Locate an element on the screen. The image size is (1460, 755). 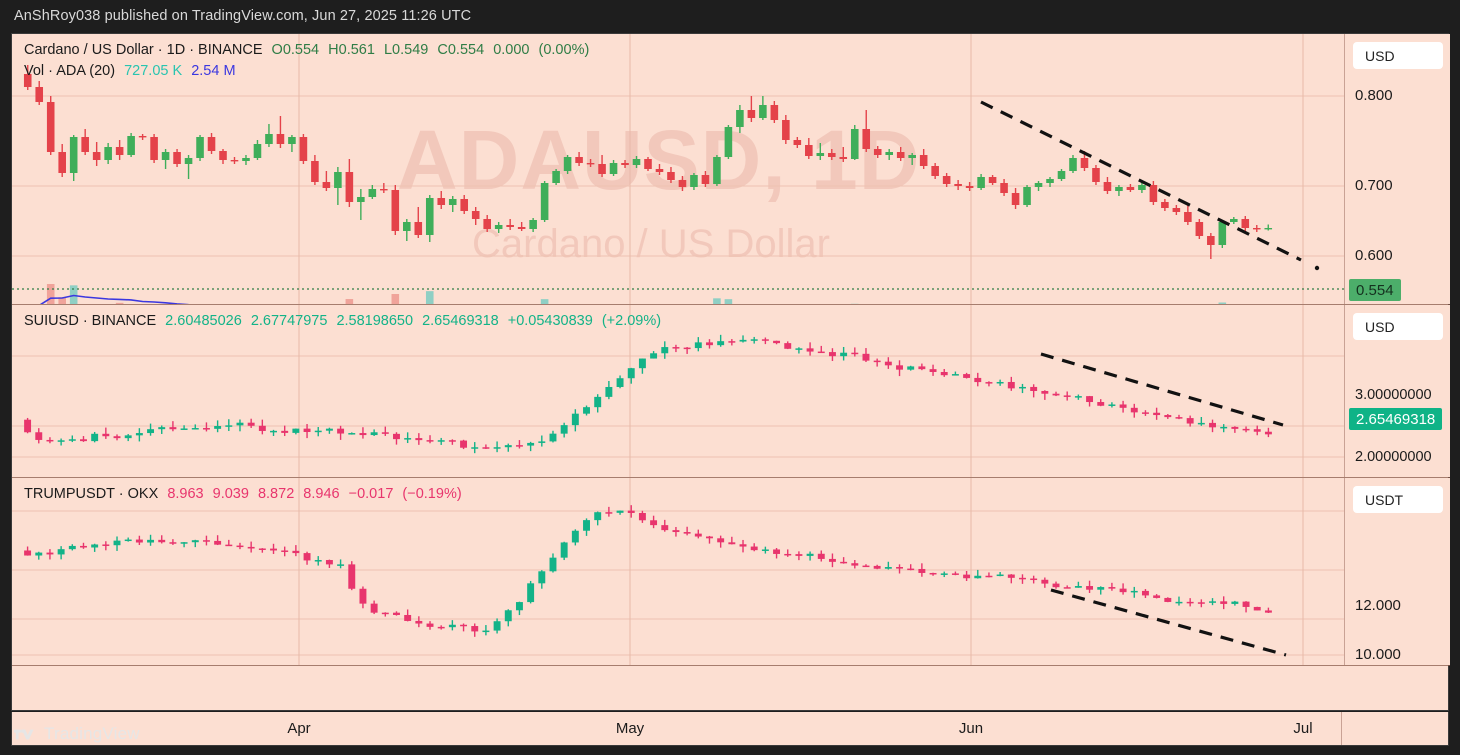
time-label-jul: Jul is located at coordinates (1303, 728).